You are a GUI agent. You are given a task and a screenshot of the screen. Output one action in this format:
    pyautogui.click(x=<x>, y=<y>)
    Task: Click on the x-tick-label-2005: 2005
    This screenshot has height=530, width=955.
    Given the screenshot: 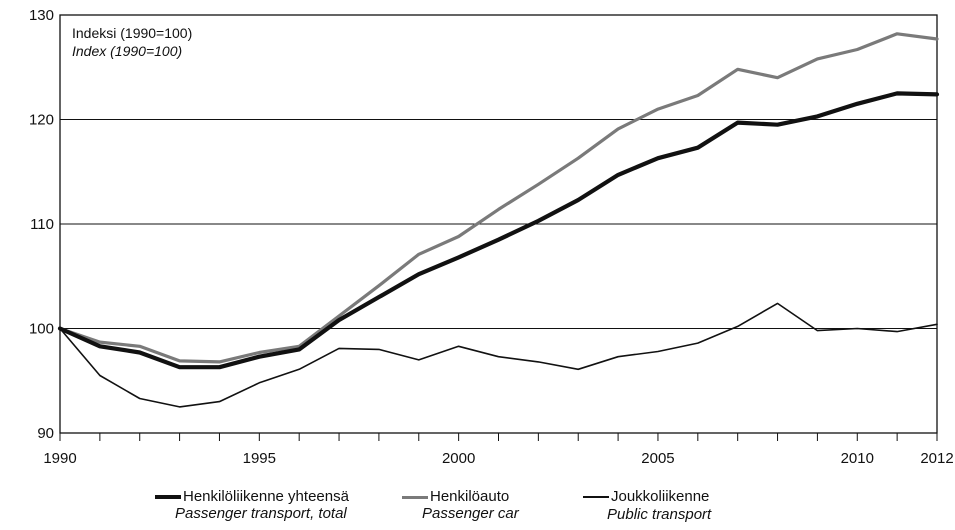 What is the action you would take?
    pyautogui.click(x=657, y=458)
    